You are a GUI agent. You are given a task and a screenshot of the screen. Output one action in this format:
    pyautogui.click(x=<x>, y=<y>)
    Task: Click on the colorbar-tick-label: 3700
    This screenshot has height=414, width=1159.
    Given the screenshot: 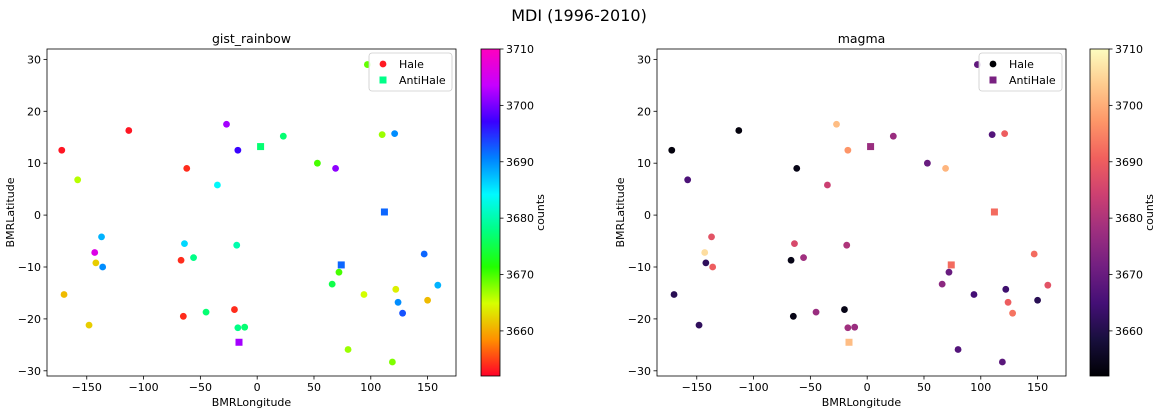 What is the action you would take?
    pyautogui.click(x=1129, y=105)
    